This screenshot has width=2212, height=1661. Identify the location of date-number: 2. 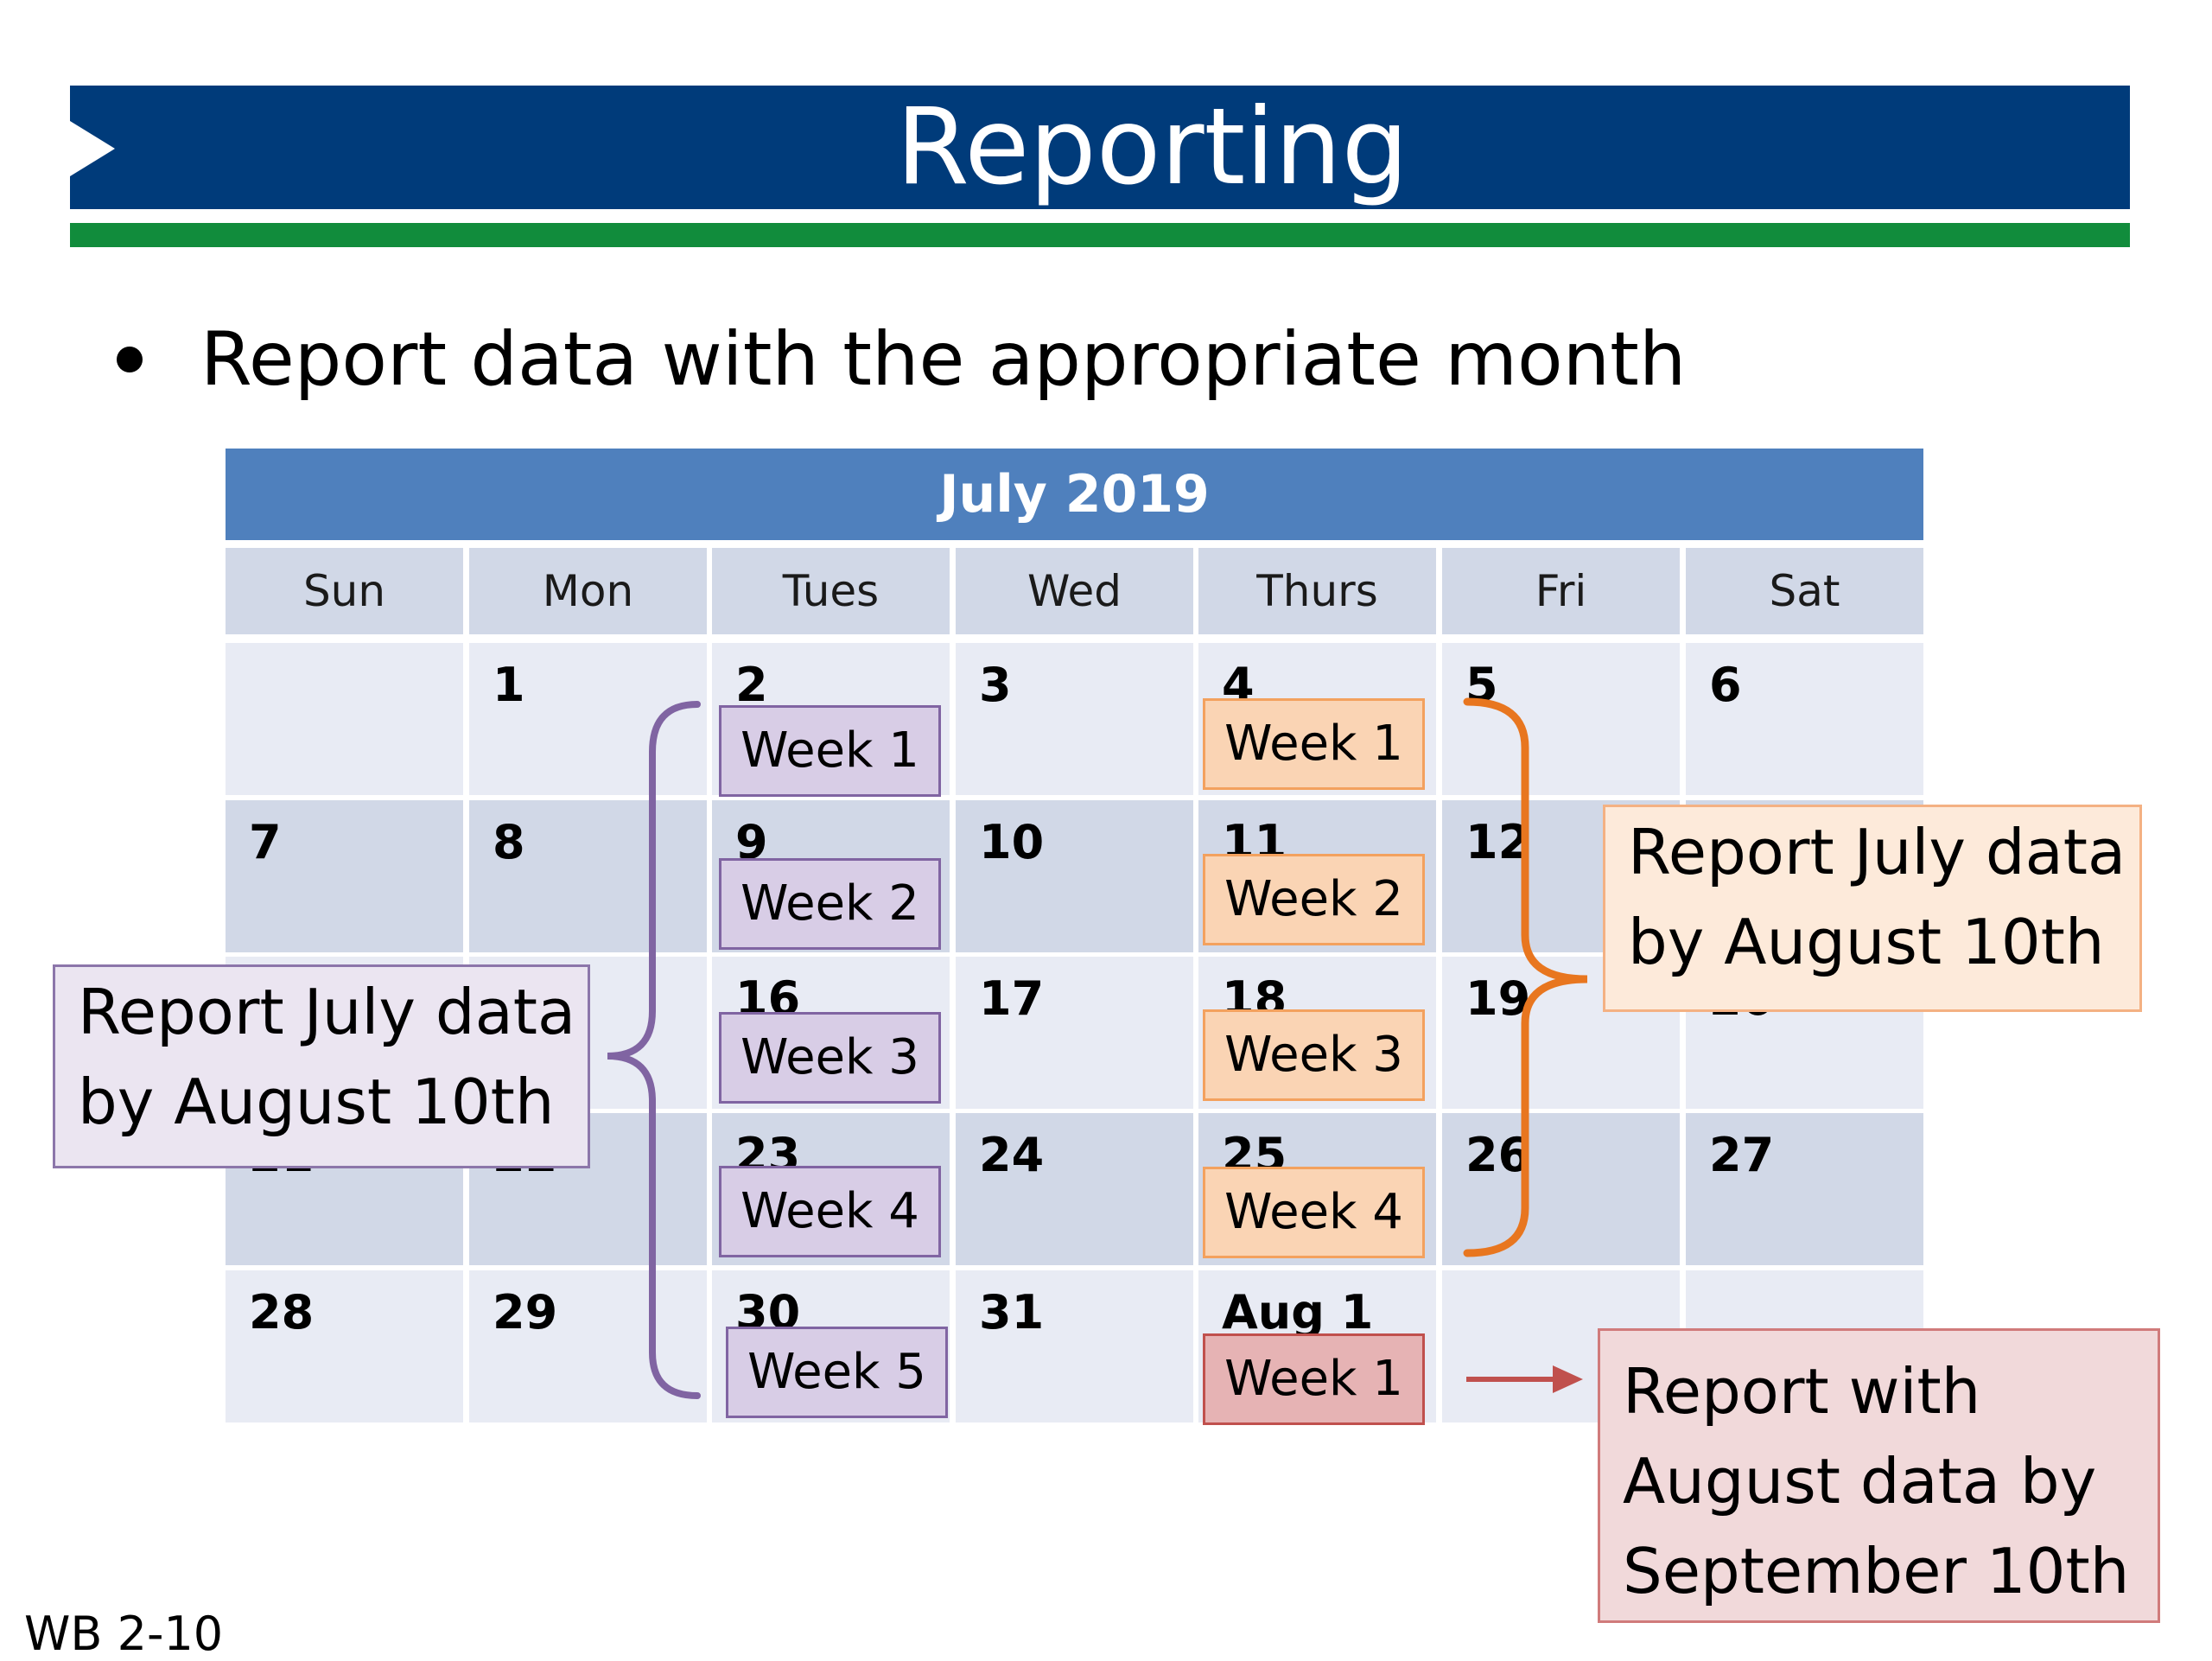
(751, 685).